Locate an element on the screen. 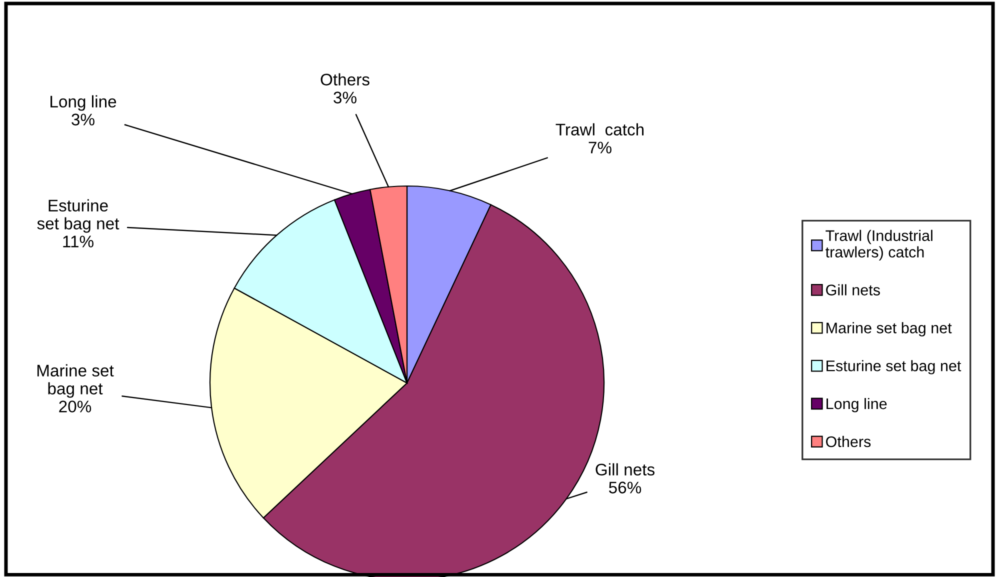 This screenshot has height=577, width=997. data-label: Gill nets 56% is located at coordinates (625, 478).